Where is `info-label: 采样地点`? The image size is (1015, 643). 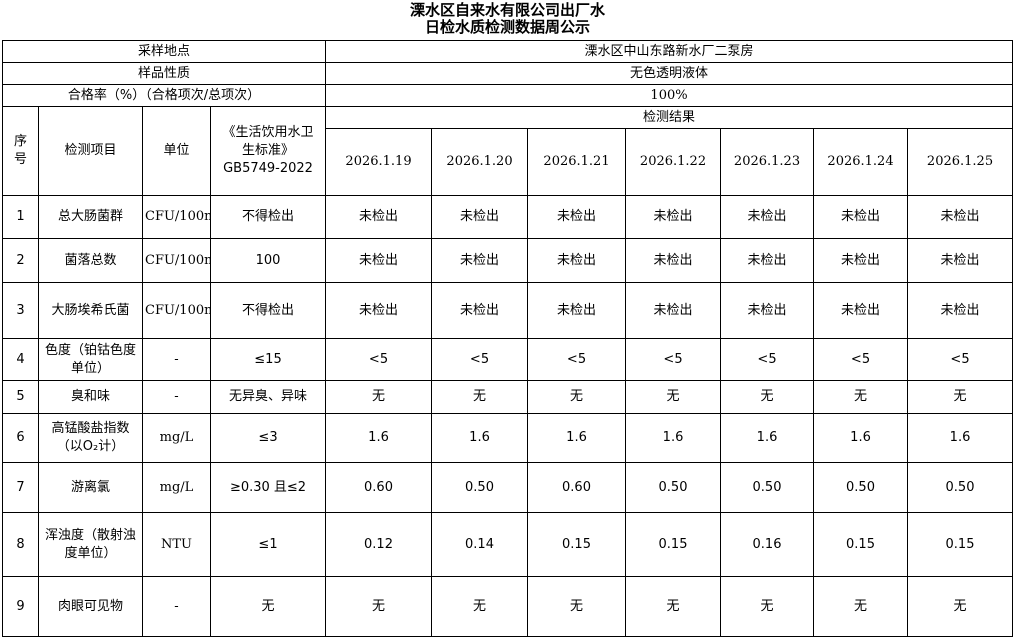 info-label: 采样地点 is located at coordinates (164, 51).